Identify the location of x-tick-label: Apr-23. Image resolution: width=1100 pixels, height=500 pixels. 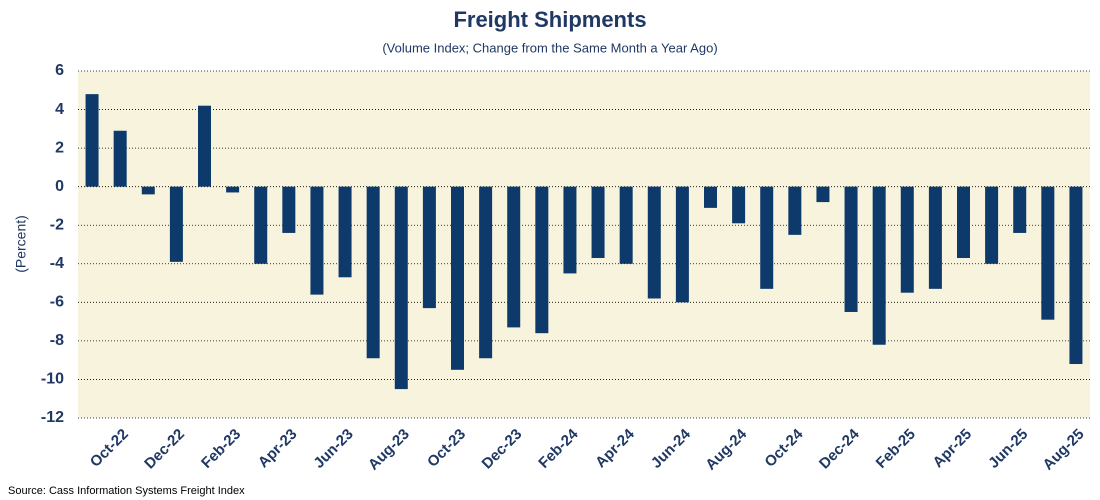
(278, 449).